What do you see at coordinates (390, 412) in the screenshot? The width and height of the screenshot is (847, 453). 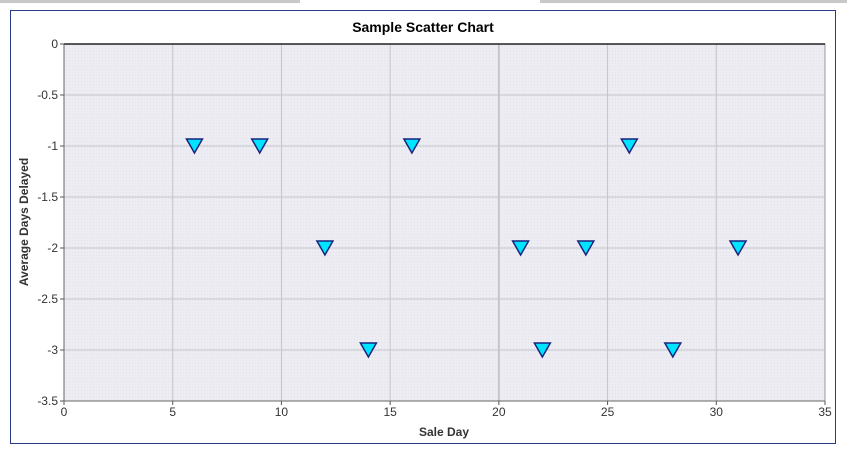 I see `x-tick-label: 15` at bounding box center [390, 412].